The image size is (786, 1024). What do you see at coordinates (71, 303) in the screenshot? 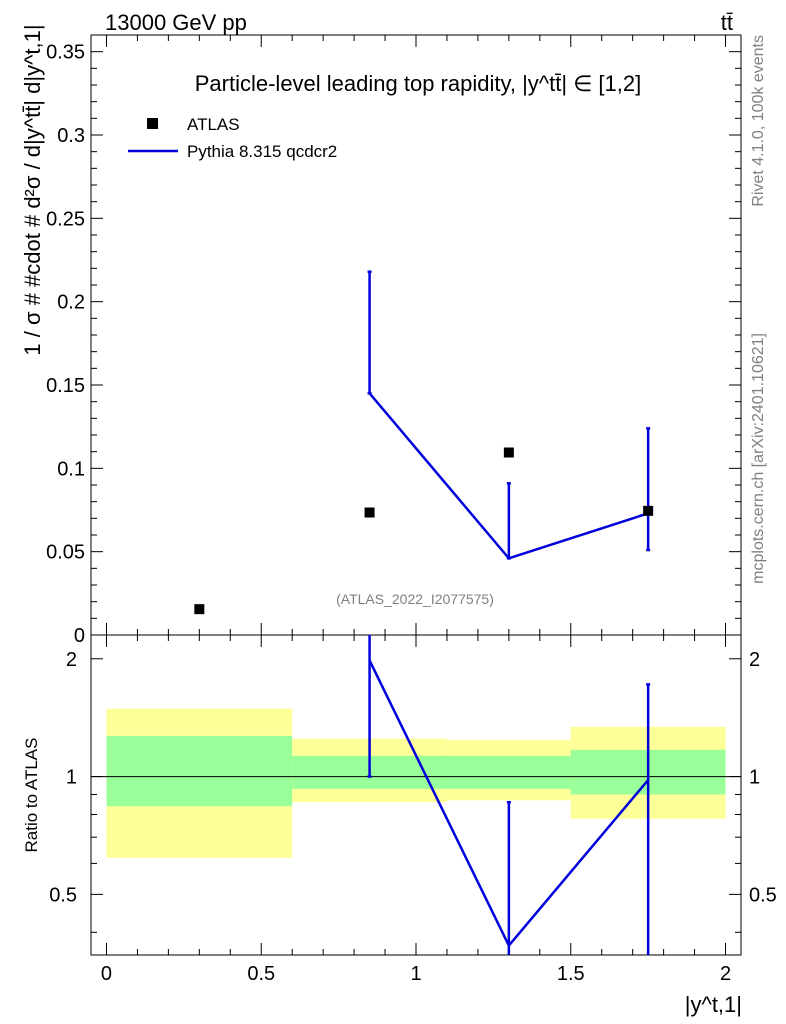
I see `main-ytick-label: 0.2` at bounding box center [71, 303].